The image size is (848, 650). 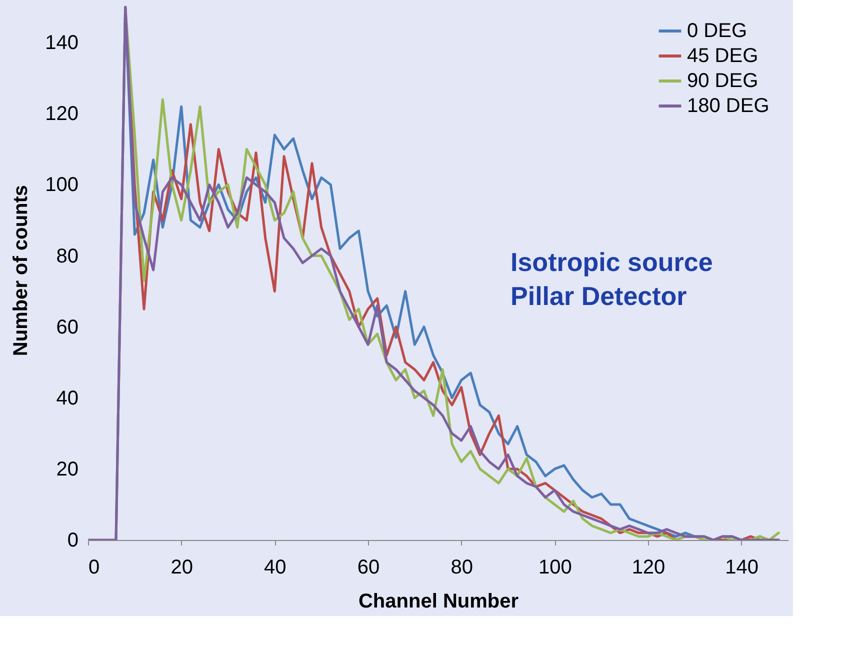 What do you see at coordinates (611, 262) in the screenshot?
I see `annotation: Isotropic source` at bounding box center [611, 262].